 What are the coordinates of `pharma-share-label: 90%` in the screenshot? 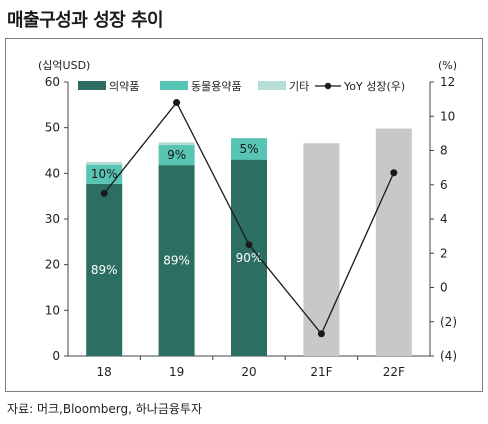 It's located at (249, 258).